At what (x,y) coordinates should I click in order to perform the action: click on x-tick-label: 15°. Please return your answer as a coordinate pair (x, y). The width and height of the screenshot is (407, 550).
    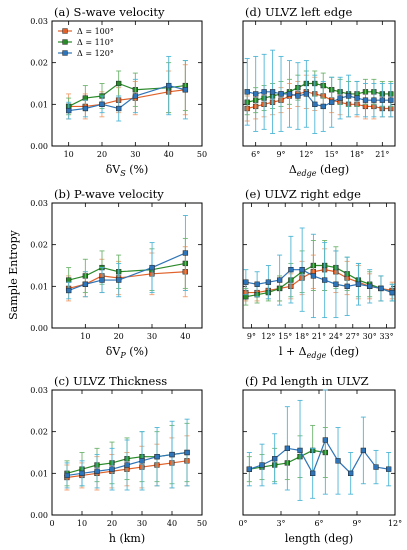
    Looking at the image, I should click on (285, 336).